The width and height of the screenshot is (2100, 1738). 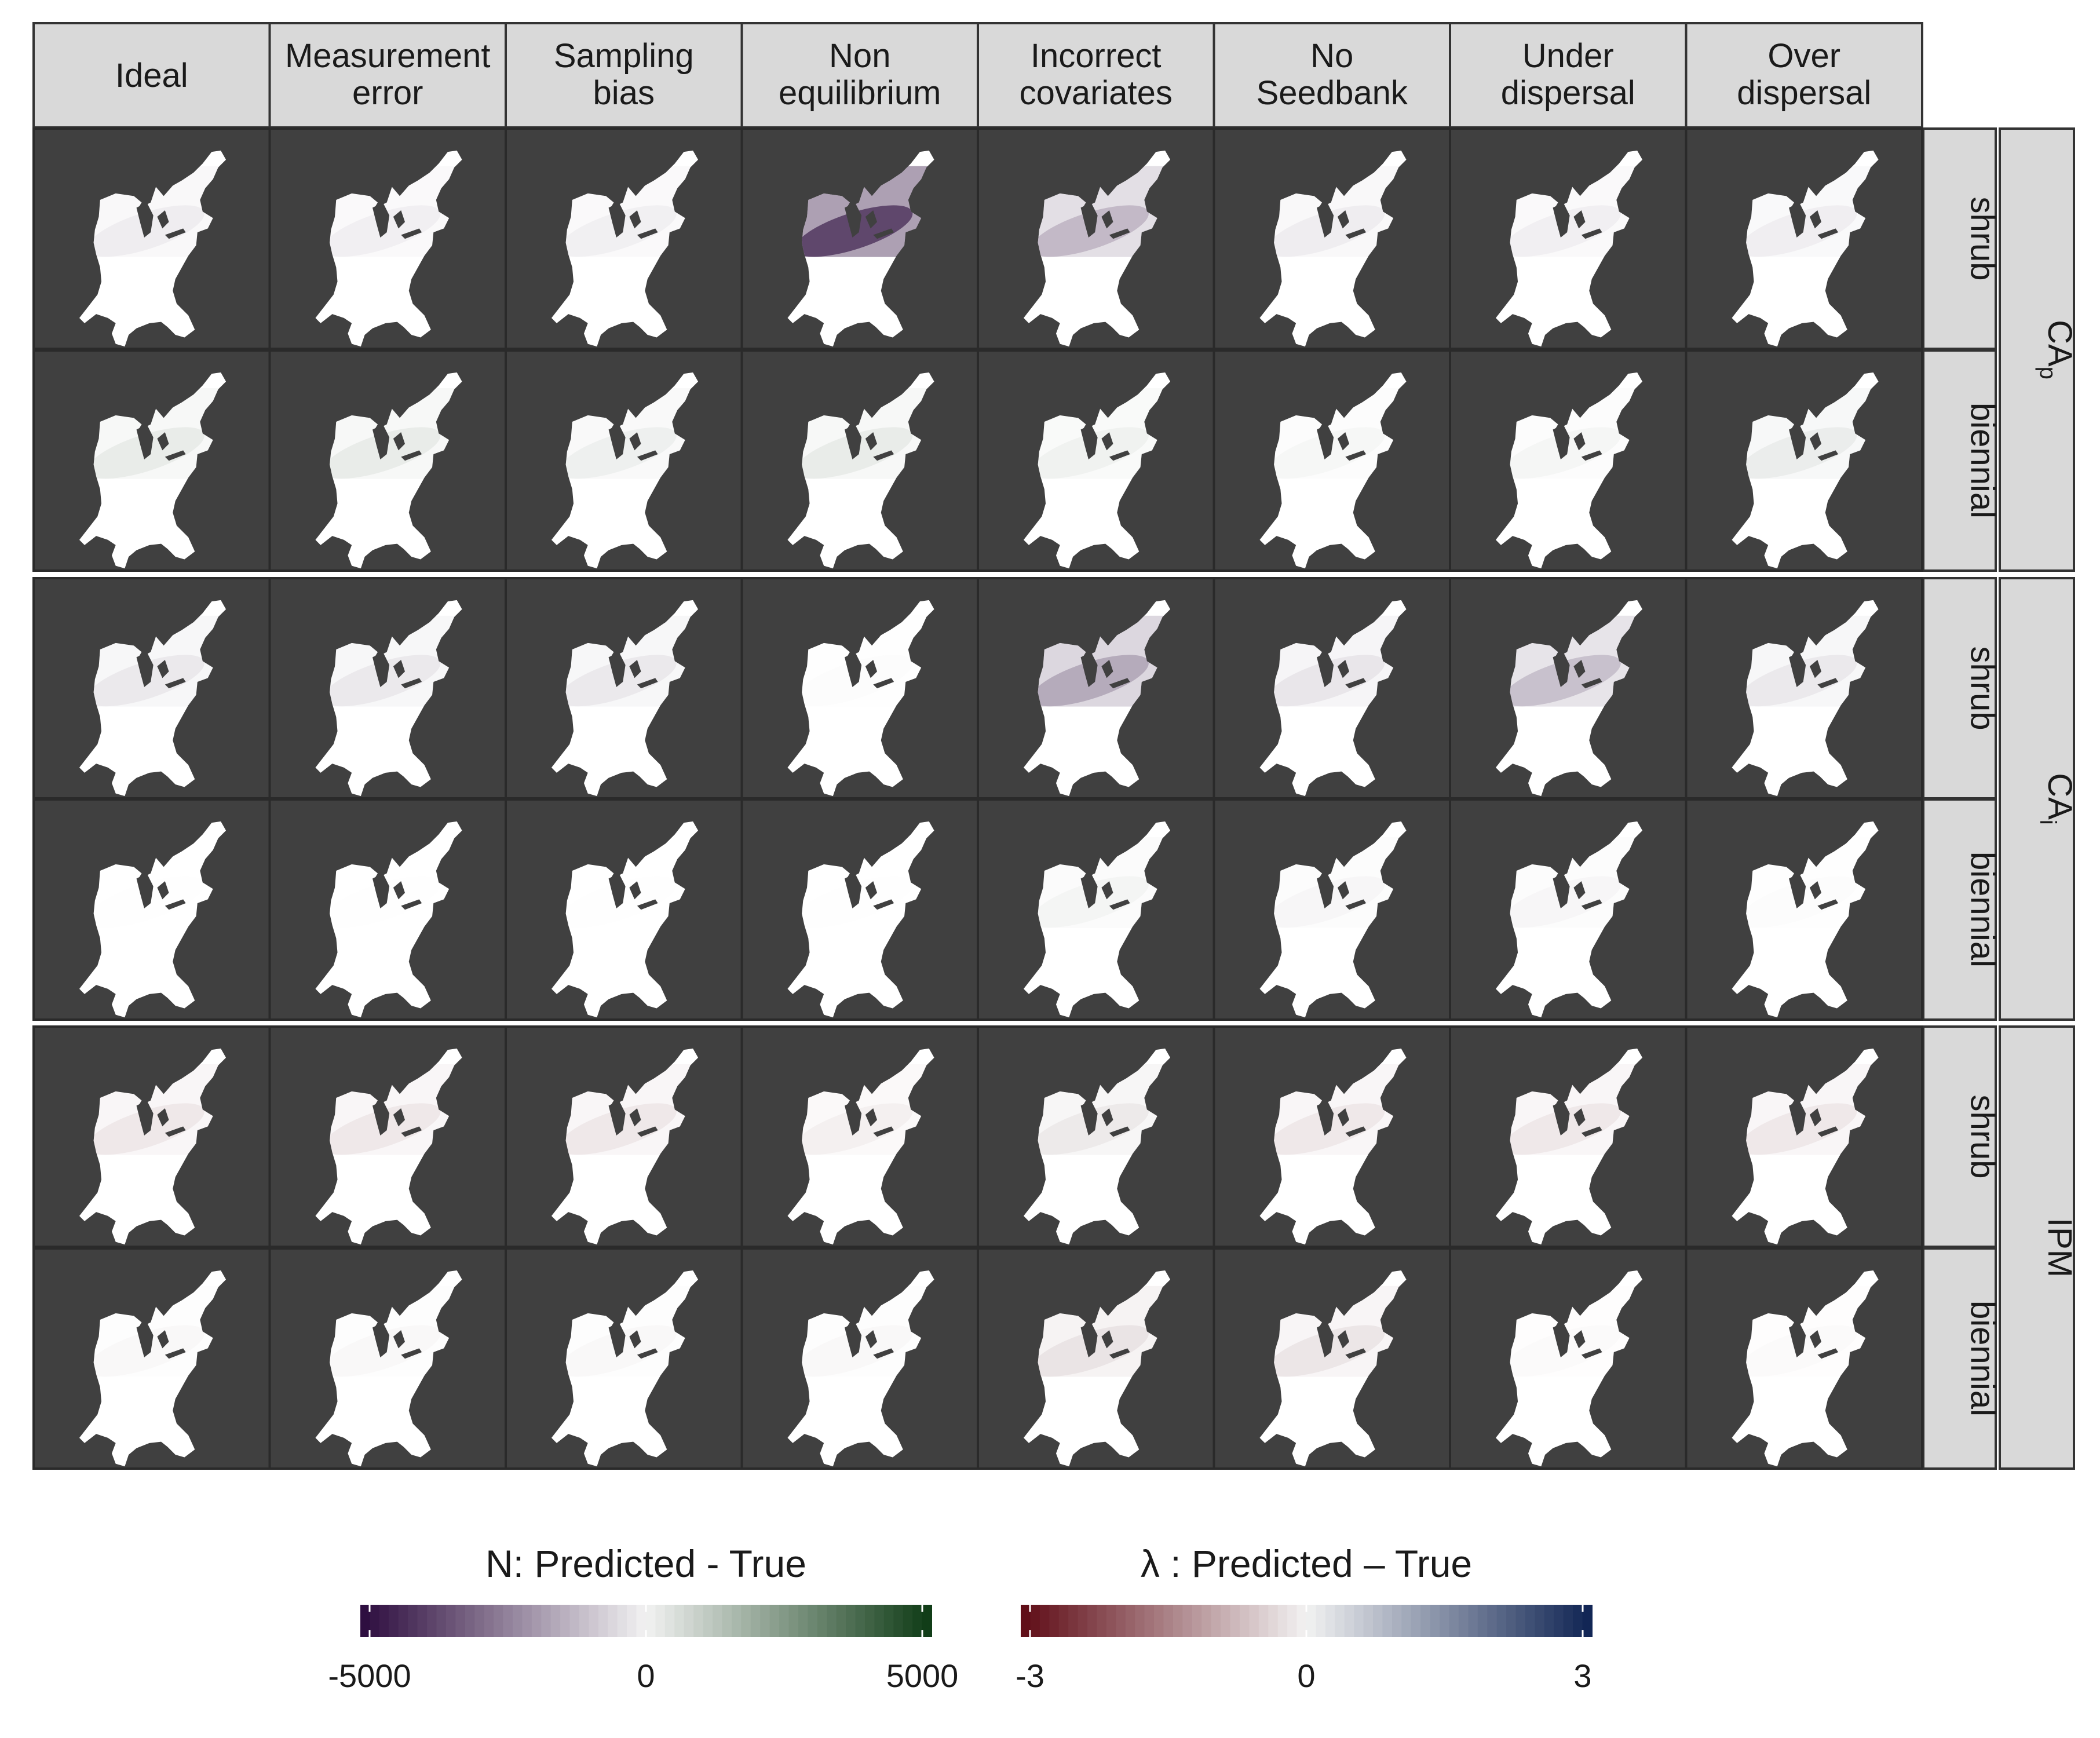 I want to click on legend-title: λ : Predicted – True, so click(x=1307, y=1564).